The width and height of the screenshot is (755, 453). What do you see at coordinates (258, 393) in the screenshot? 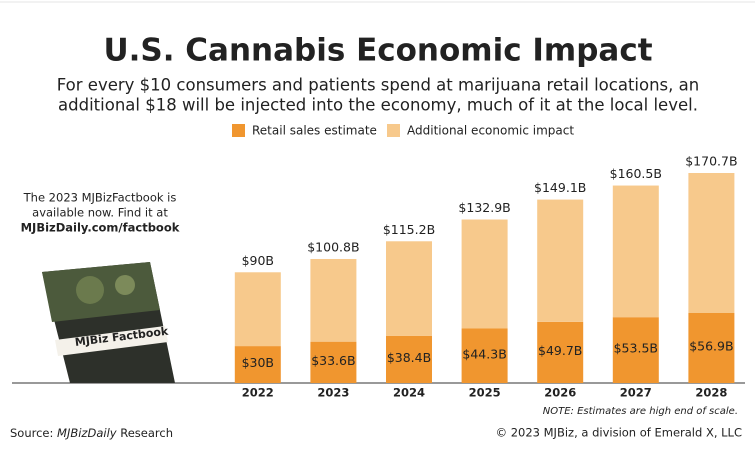
I see `x-tick-label: 2022` at bounding box center [258, 393].